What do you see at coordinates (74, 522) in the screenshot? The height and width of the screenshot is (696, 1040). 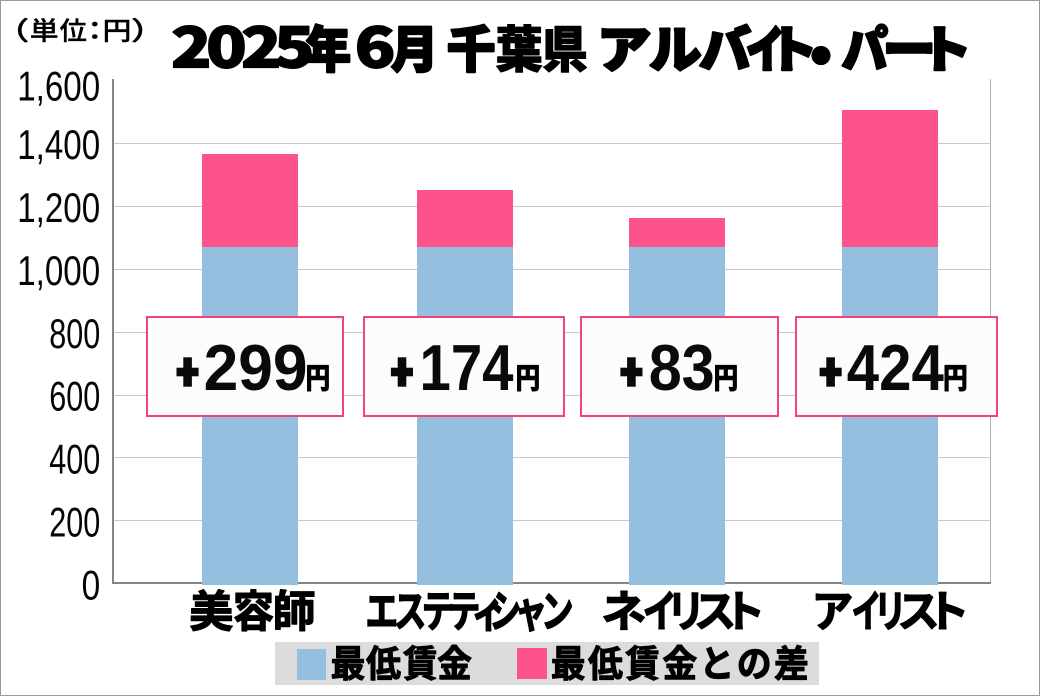 I see `svg-text: 200` at bounding box center [74, 522].